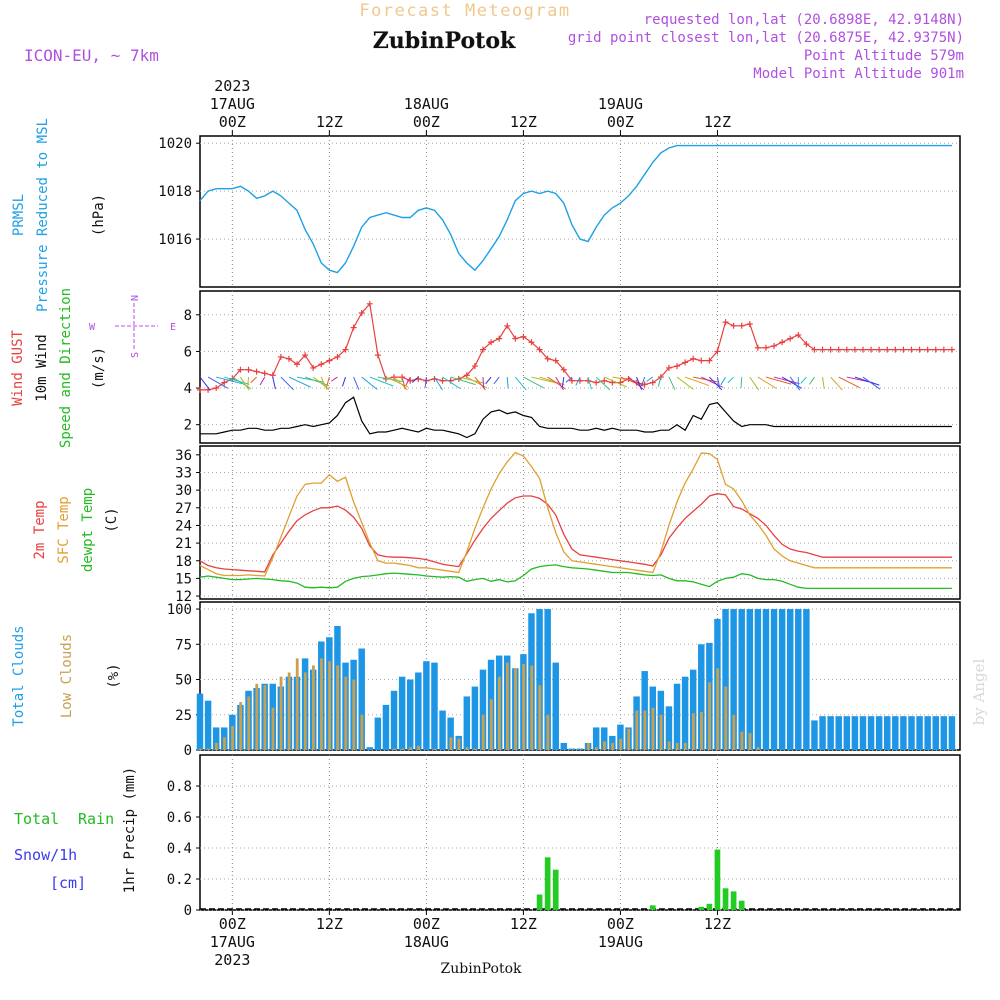  I want to click on y-tick-label: 27, so click(183, 509).